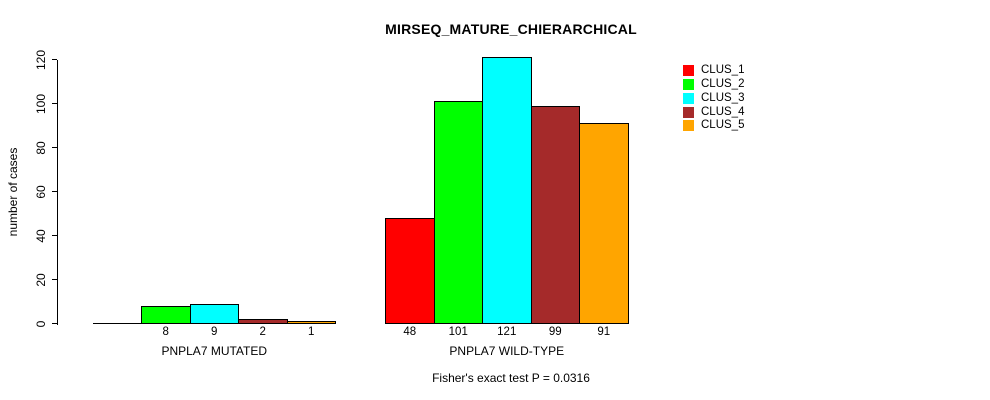 The image size is (990, 400). What do you see at coordinates (214, 332) in the screenshot?
I see `bar-value-label: 9` at bounding box center [214, 332].